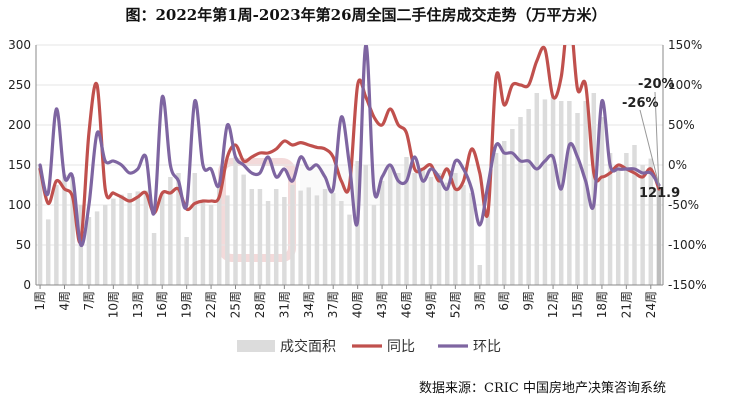 The image size is (733, 405). I want to click on x-tick-label: 4周, so click(65, 301).